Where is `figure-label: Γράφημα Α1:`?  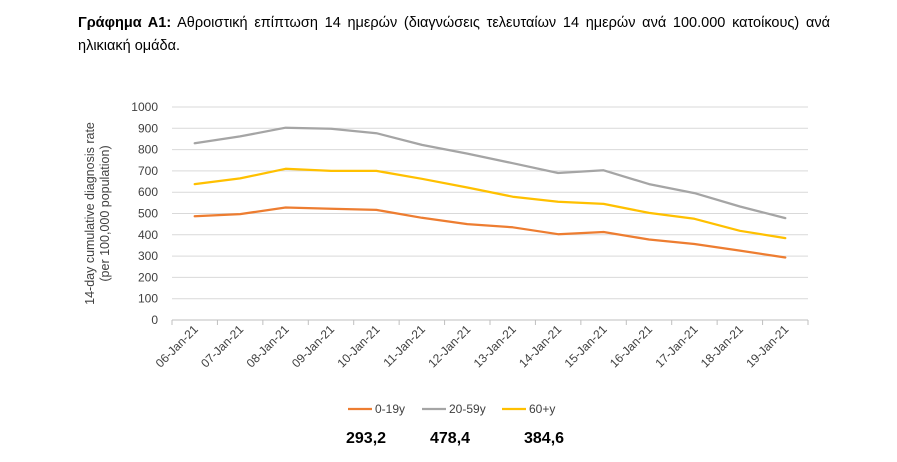 figure-label: Γράφημα Α1: is located at coordinates (125, 23).